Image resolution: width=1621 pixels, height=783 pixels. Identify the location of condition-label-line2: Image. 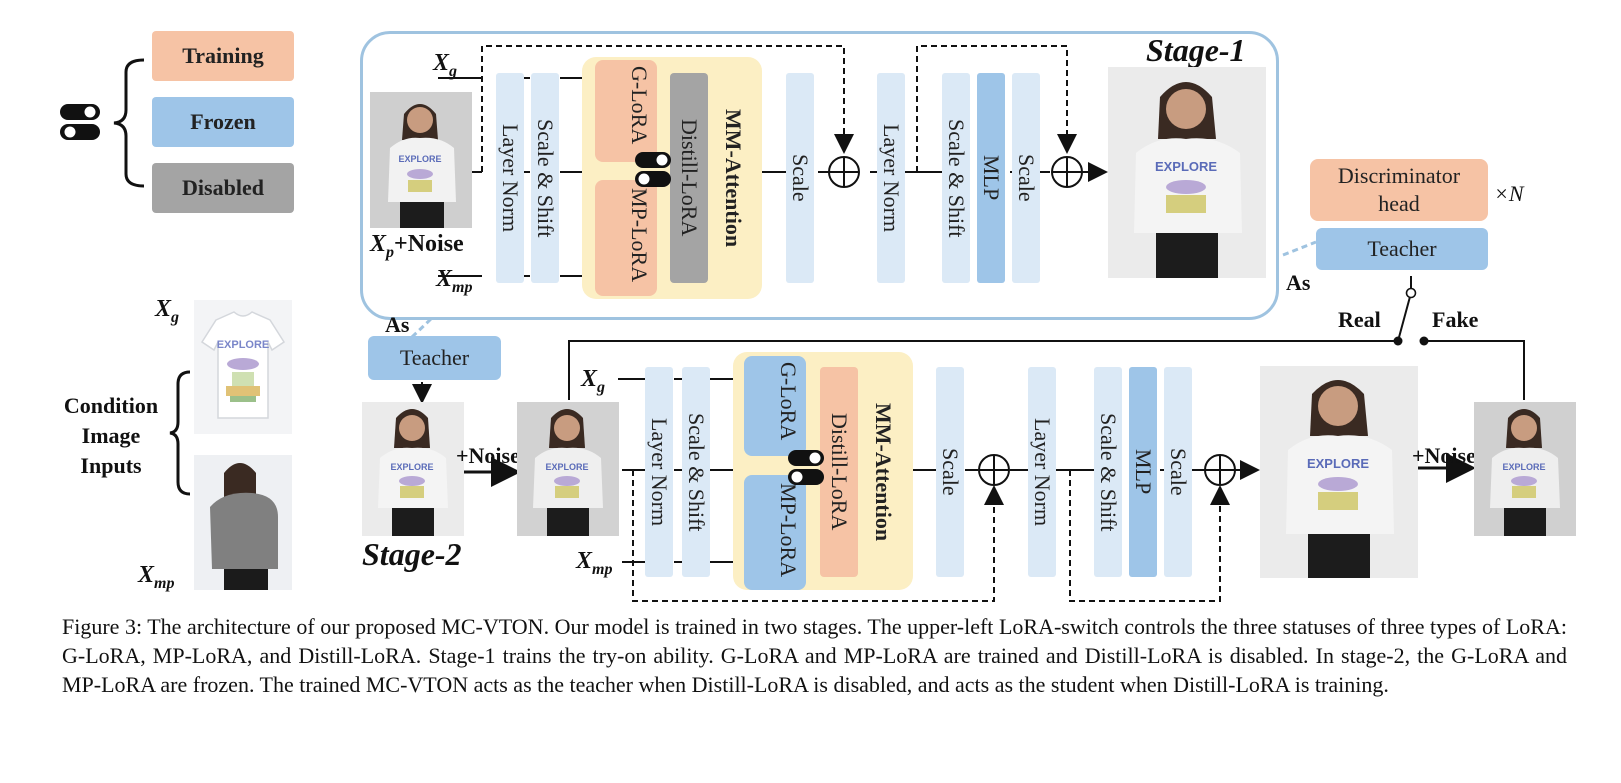
(111, 435).